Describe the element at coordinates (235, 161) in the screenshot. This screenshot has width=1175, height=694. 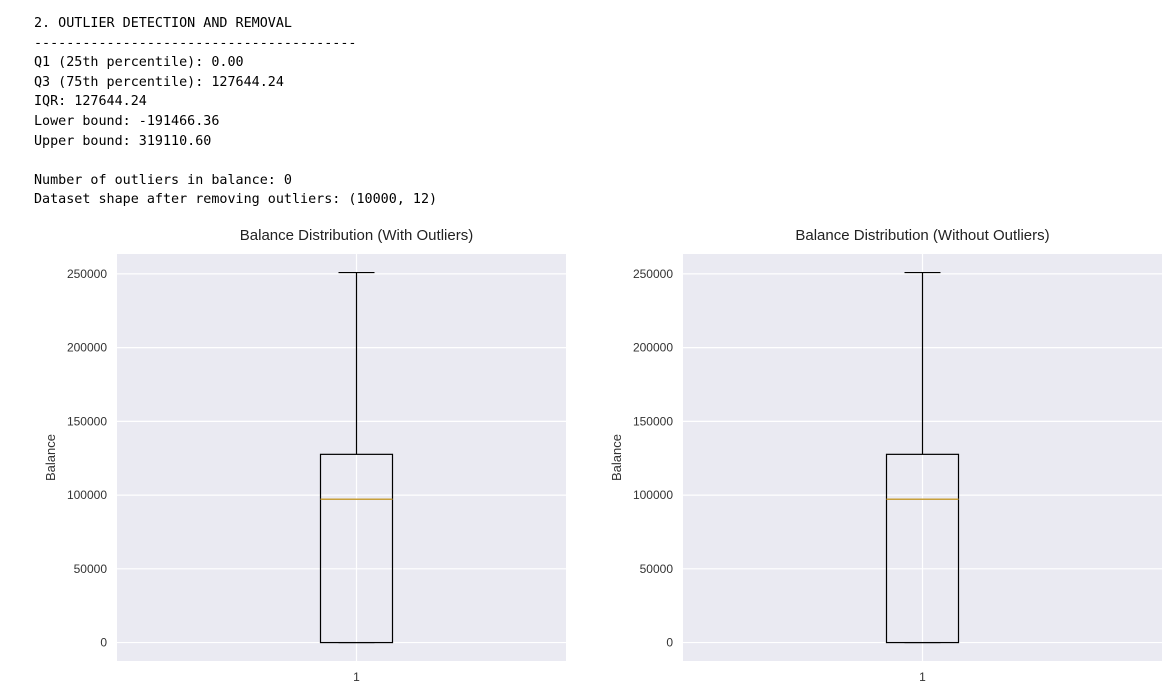
I see `console-line` at that location.